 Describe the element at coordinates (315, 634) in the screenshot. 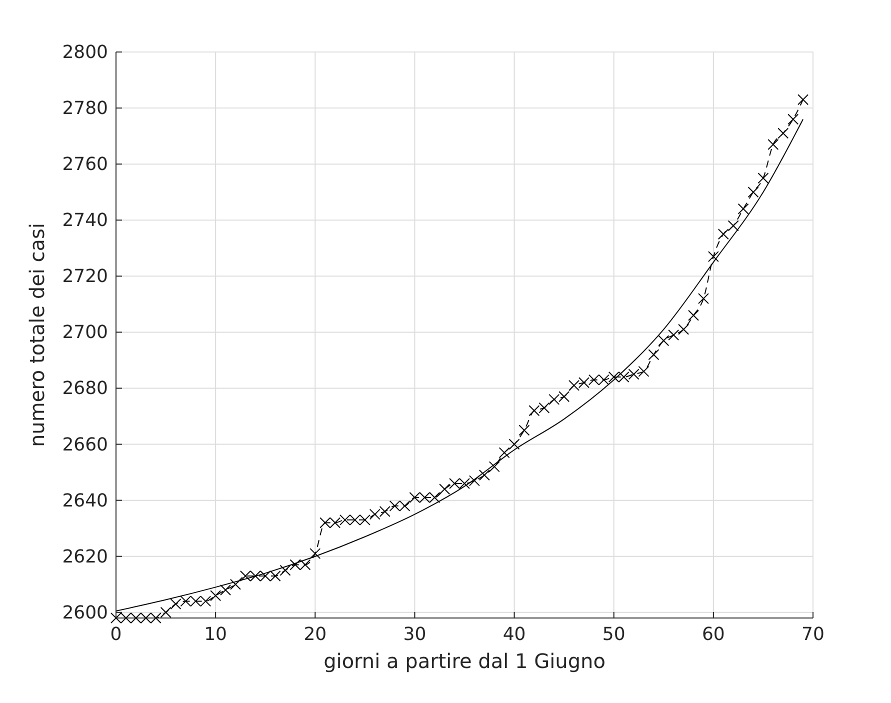

I see `x-tick-label: 20` at that location.